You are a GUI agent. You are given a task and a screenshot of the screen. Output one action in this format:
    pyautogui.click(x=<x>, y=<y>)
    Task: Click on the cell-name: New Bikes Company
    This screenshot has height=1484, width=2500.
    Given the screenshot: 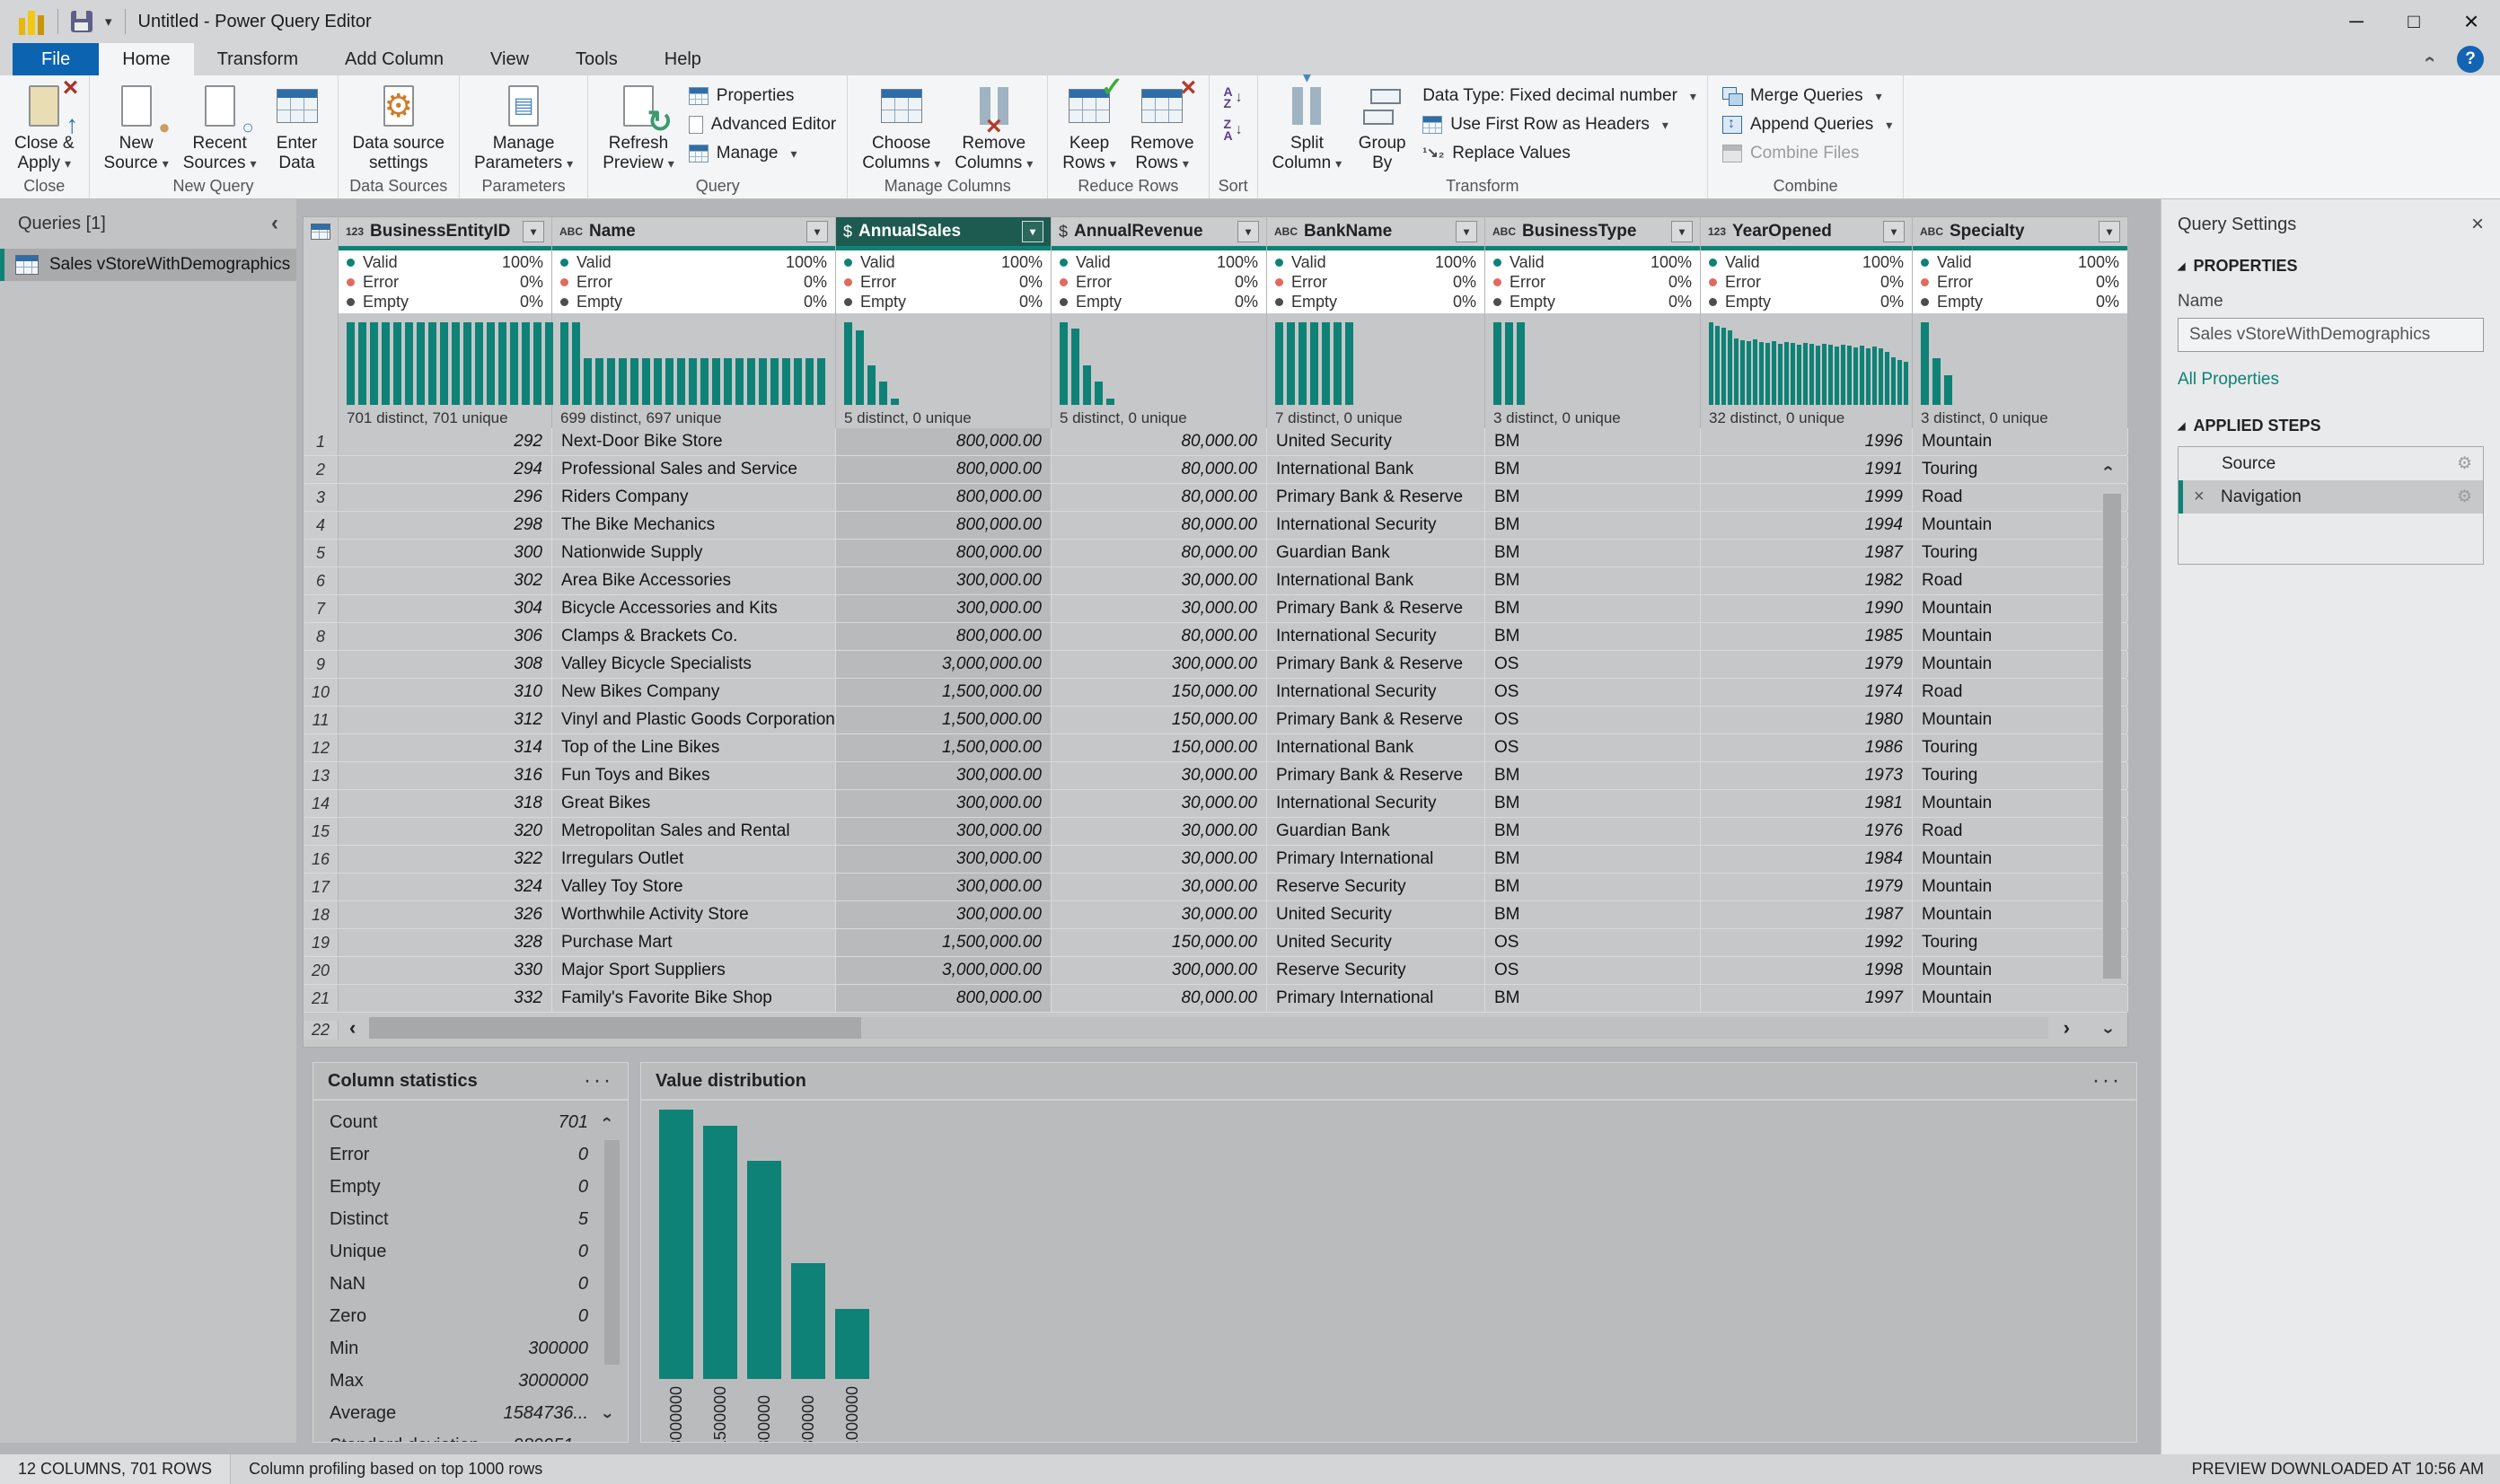 What is the action you would take?
    pyautogui.click(x=694, y=692)
    